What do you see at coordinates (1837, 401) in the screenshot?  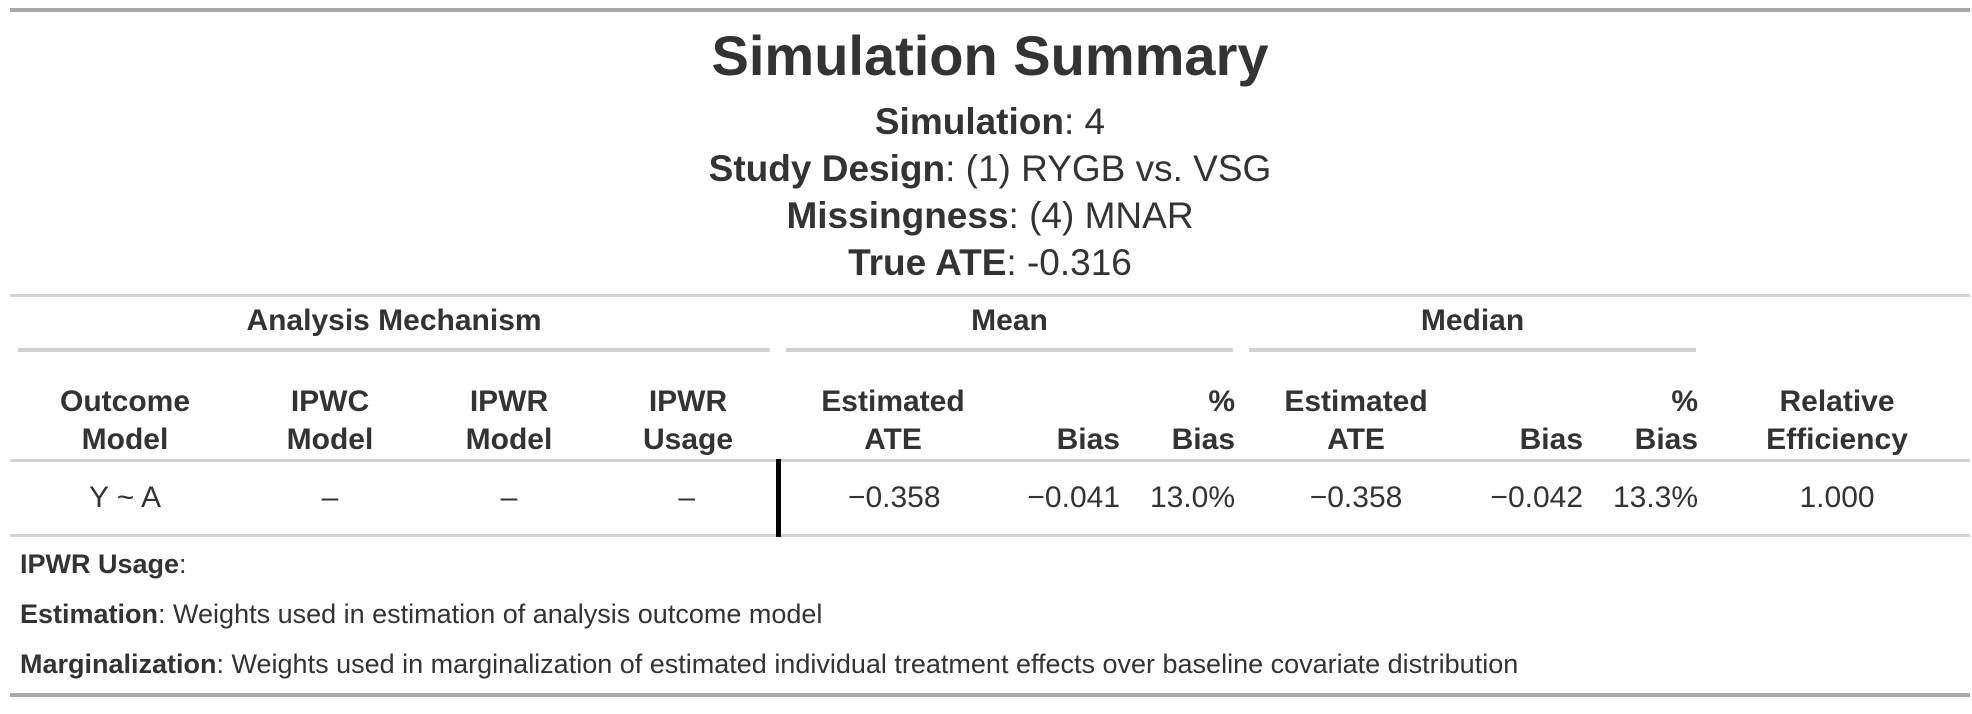 I see `col-label-line: Relative` at bounding box center [1837, 401].